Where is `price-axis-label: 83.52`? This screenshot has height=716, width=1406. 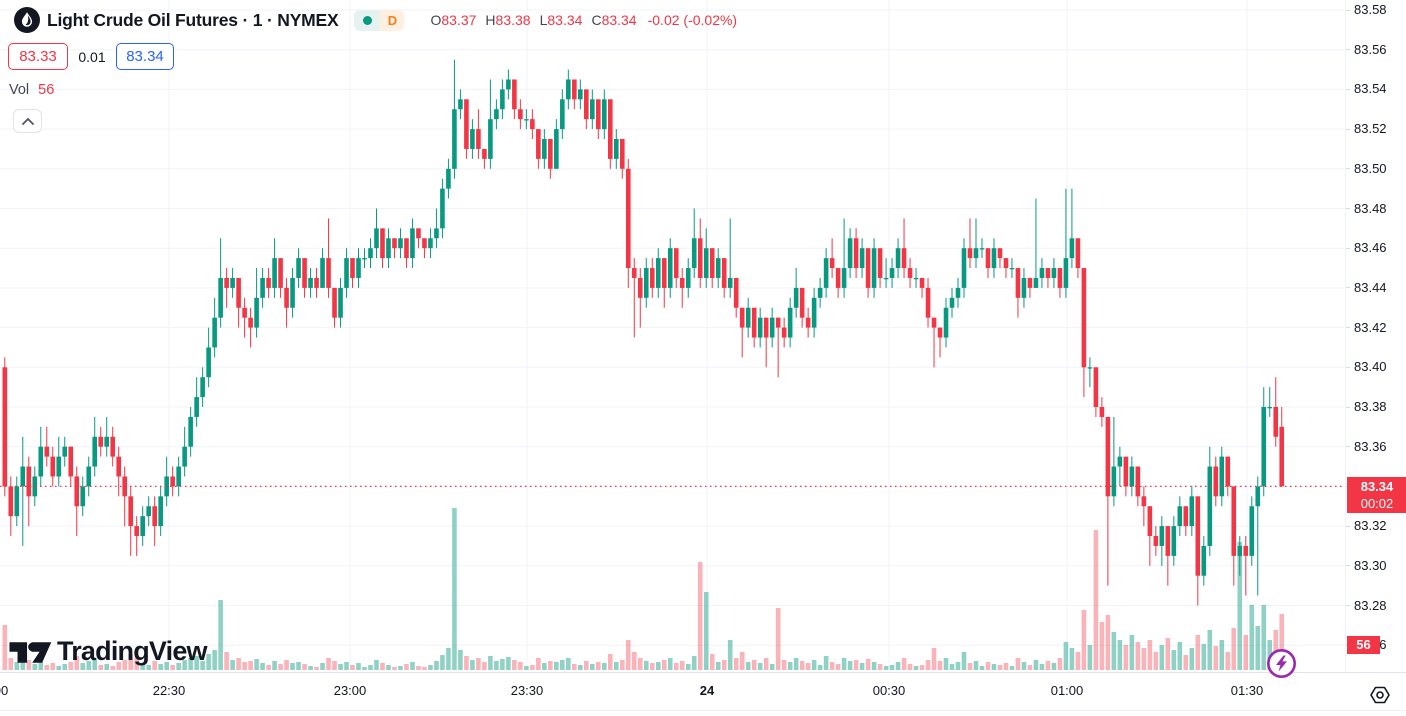 price-axis-label: 83.52 is located at coordinates (1370, 129).